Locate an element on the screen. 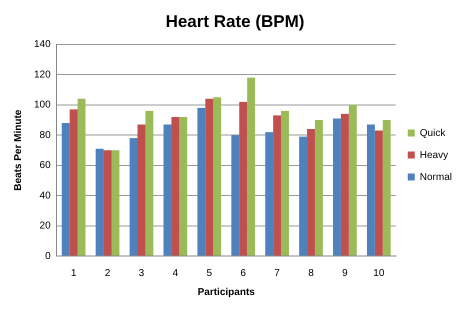 This screenshot has height=310, width=474. y-axis-title: Beats Per Minute is located at coordinates (18, 150).